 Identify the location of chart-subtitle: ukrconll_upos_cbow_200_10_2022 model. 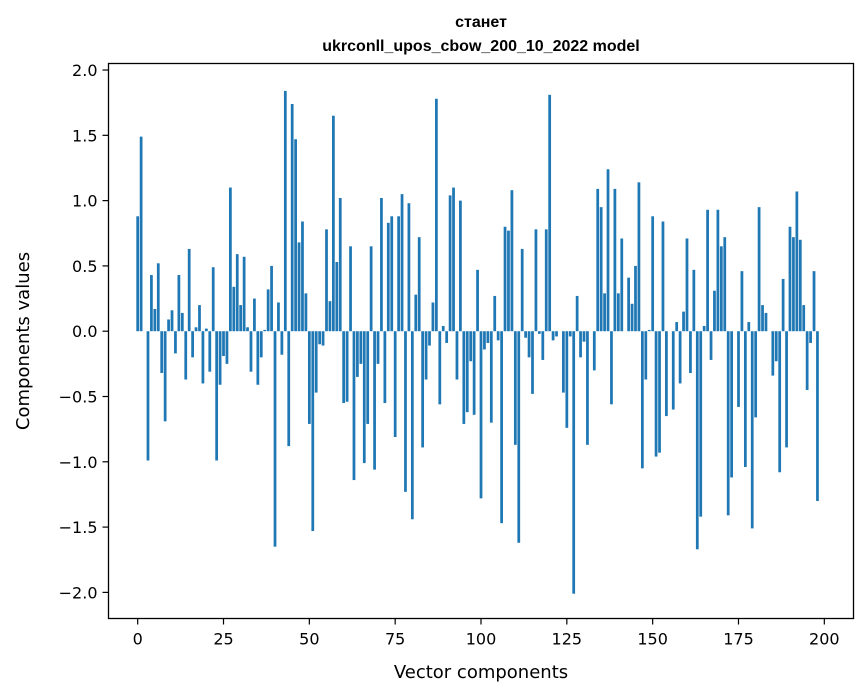
(480, 46).